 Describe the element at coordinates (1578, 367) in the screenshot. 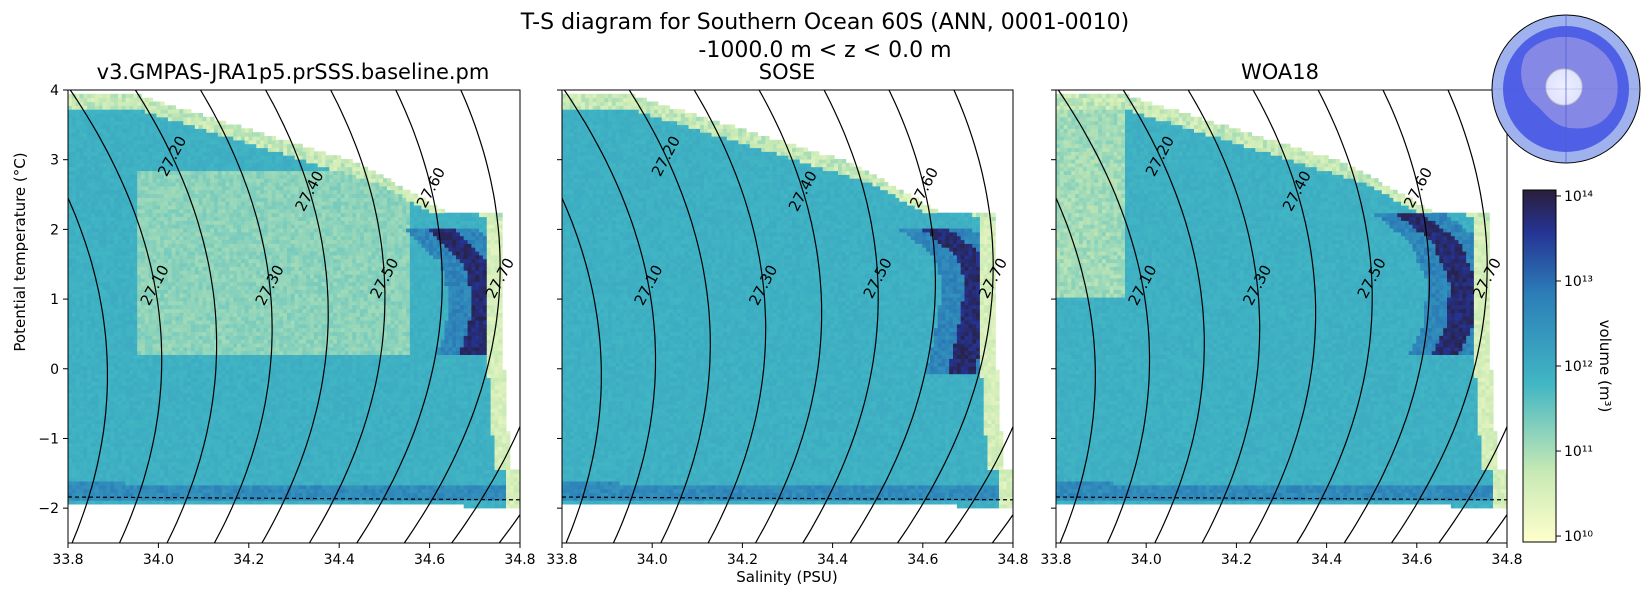

I see `colorbar-tick-label: 10¹²` at that location.